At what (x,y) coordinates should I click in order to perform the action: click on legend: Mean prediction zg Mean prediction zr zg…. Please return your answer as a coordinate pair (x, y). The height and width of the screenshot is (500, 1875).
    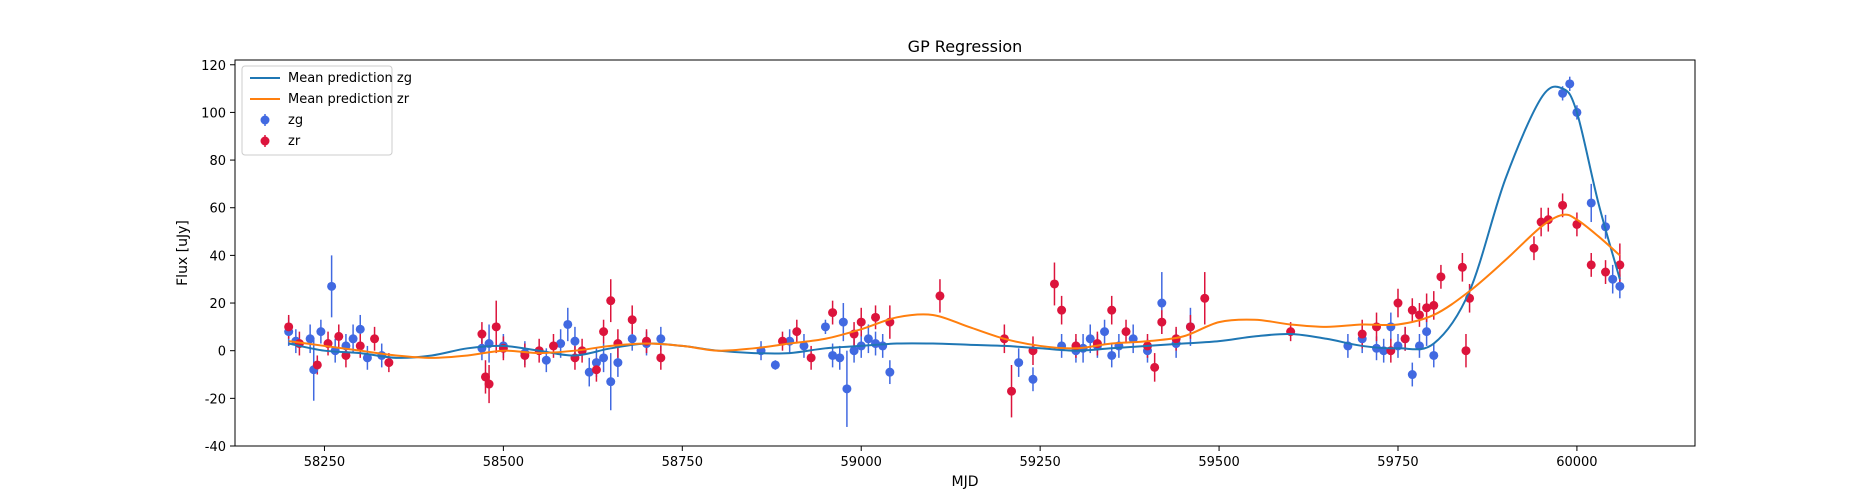
    Looking at the image, I should click on (326, 110).